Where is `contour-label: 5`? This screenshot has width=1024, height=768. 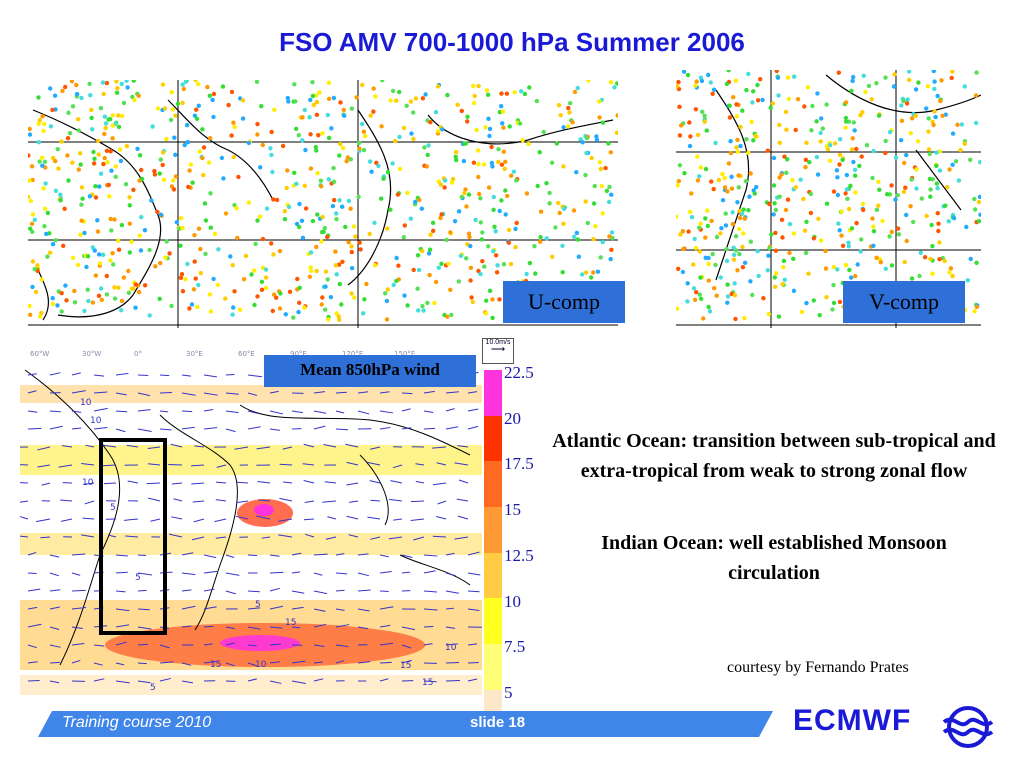
contour-label: 5 is located at coordinates (258, 605).